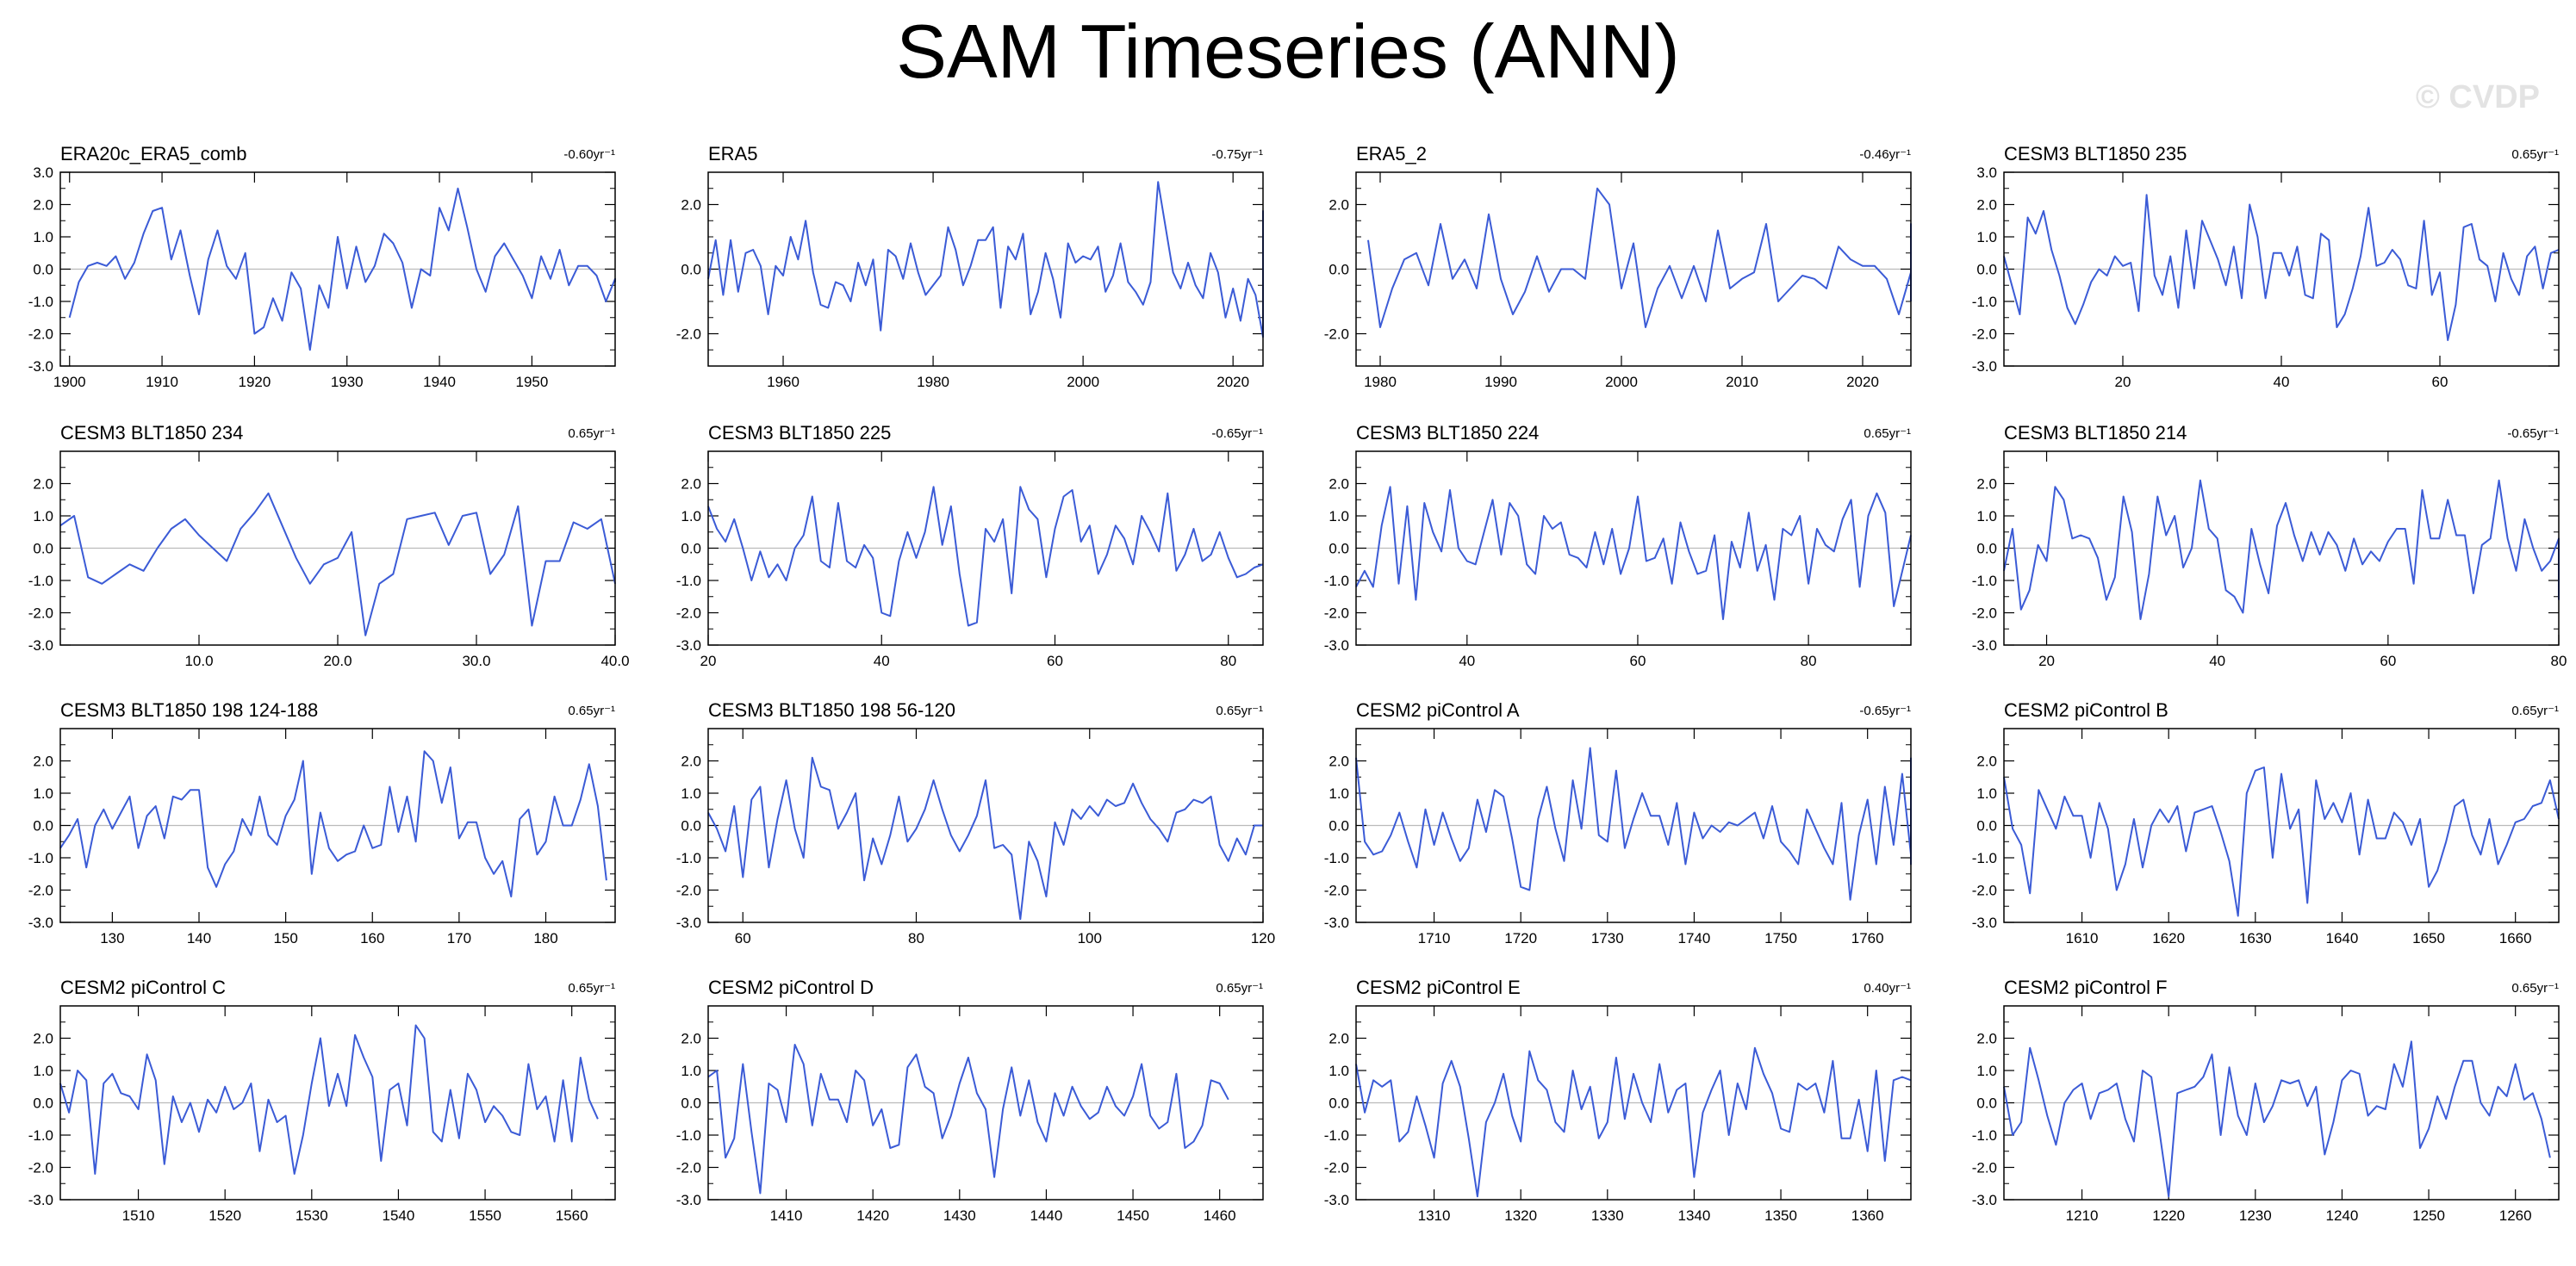 This screenshot has width=2576, height=1266. Describe the element at coordinates (372, 938) in the screenshot. I see `x-tick-label: 160` at that location.